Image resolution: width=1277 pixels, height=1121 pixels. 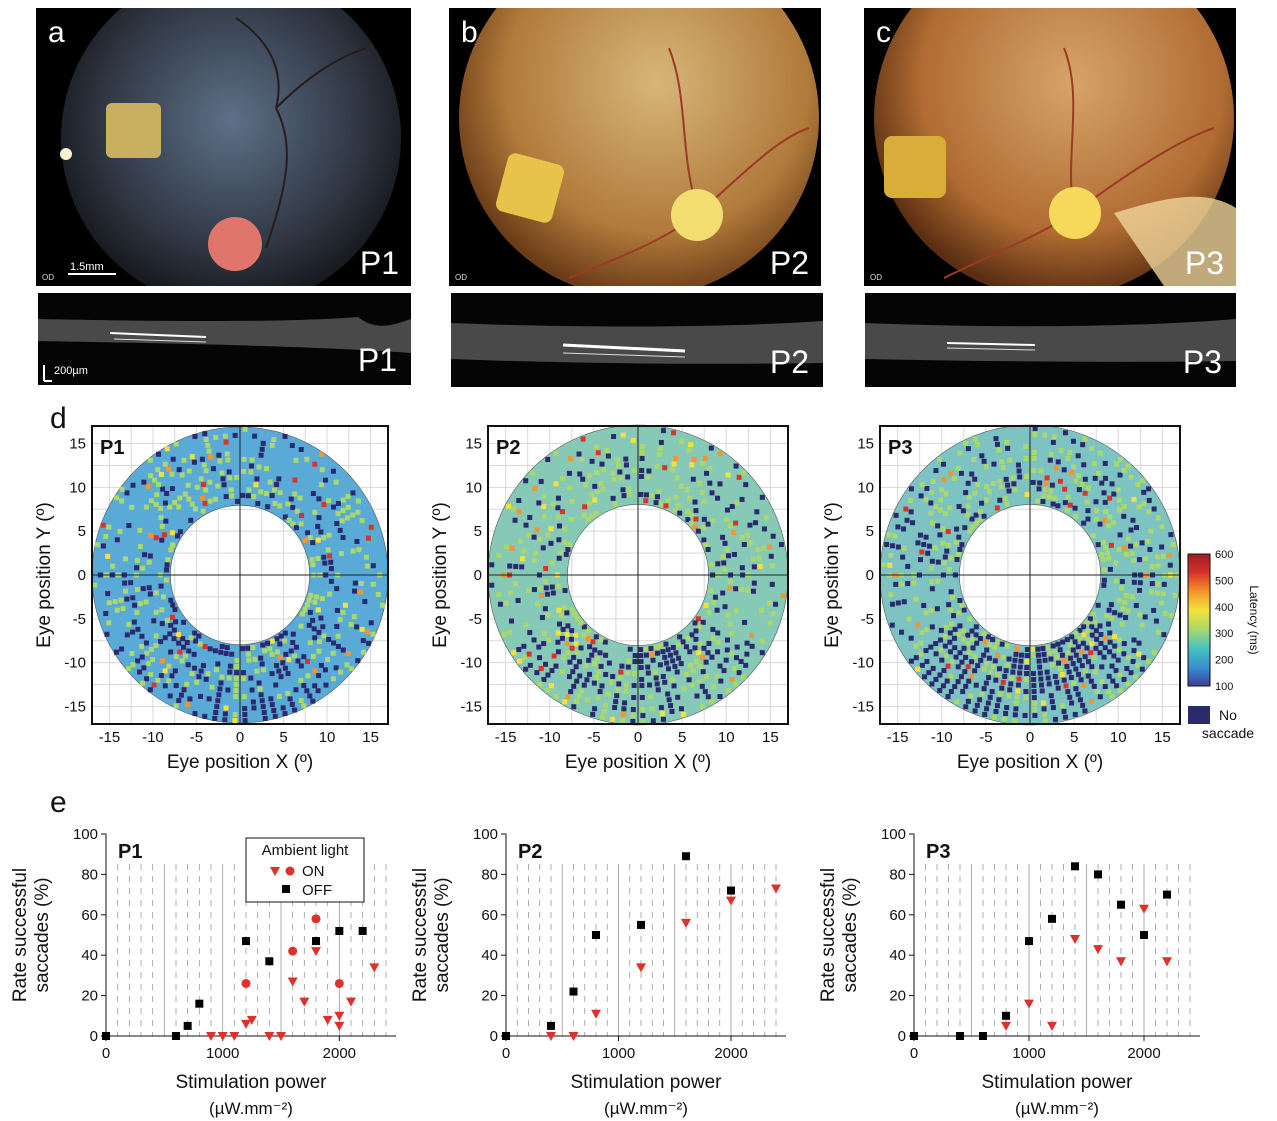 I want to click on point-on-circle, so click(x=293, y=951).